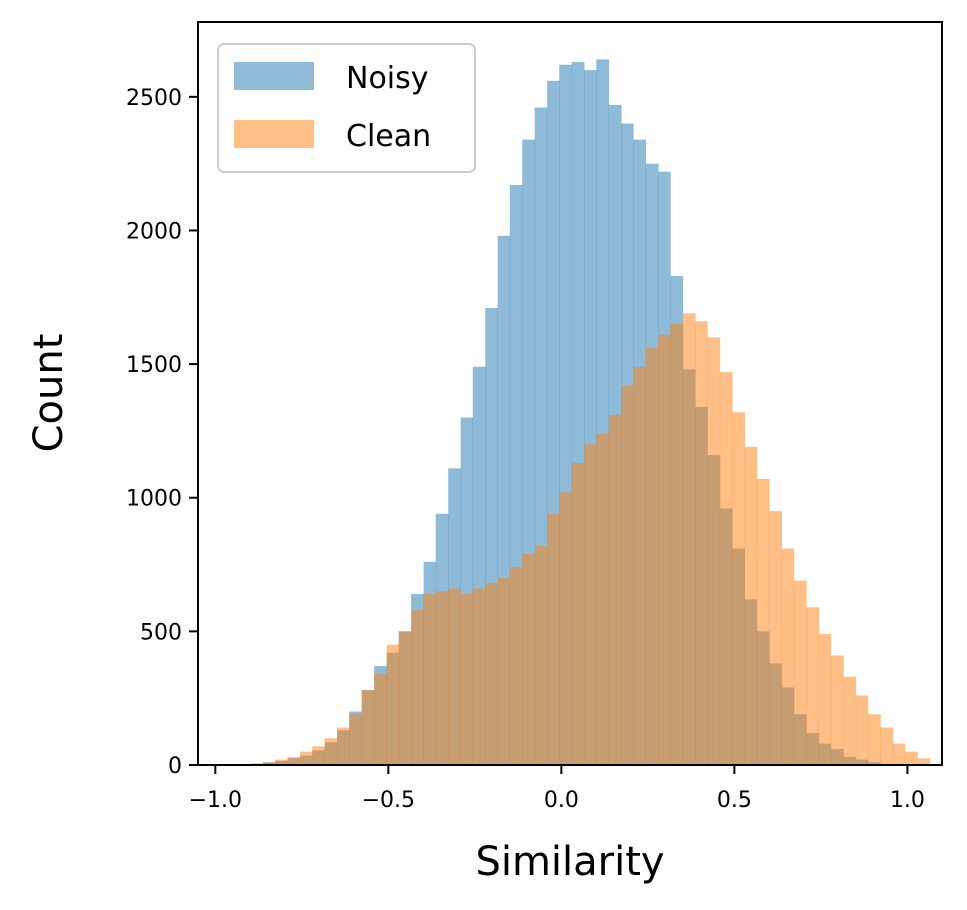 The height and width of the screenshot is (910, 967). I want to click on x-axis-title: Similarity, so click(569, 862).